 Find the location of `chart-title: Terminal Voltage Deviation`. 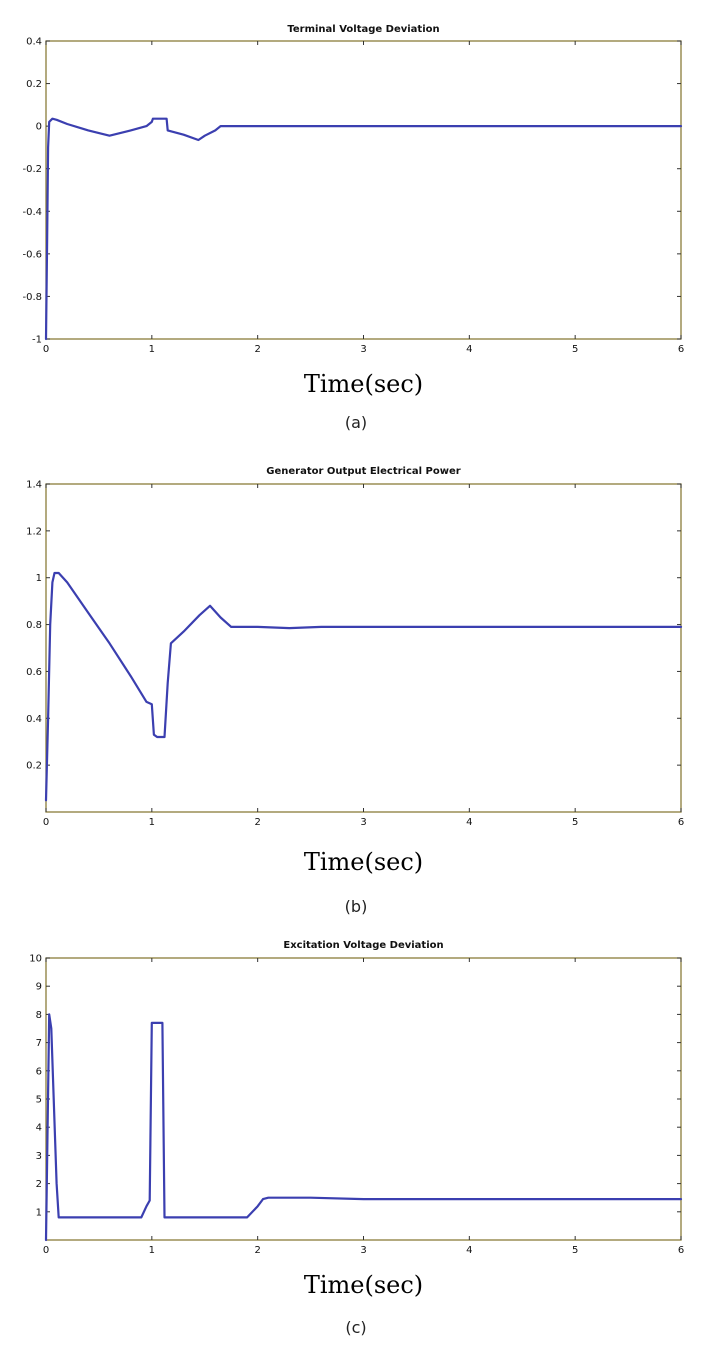

chart-title: Terminal Voltage Deviation is located at coordinates (363, 29).